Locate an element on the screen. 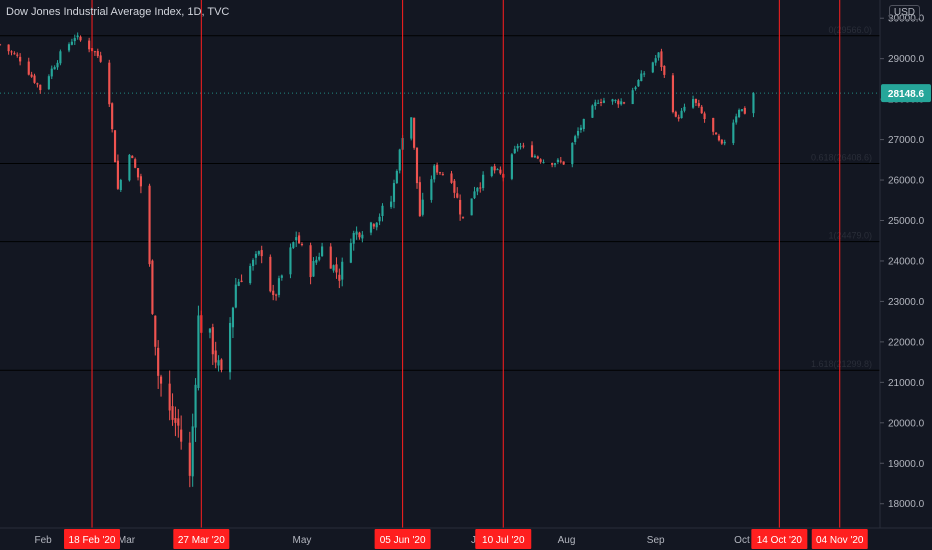 Image resolution: width=932 pixels, height=550 pixels. y-tick-label: 18000.0 is located at coordinates (906, 504).